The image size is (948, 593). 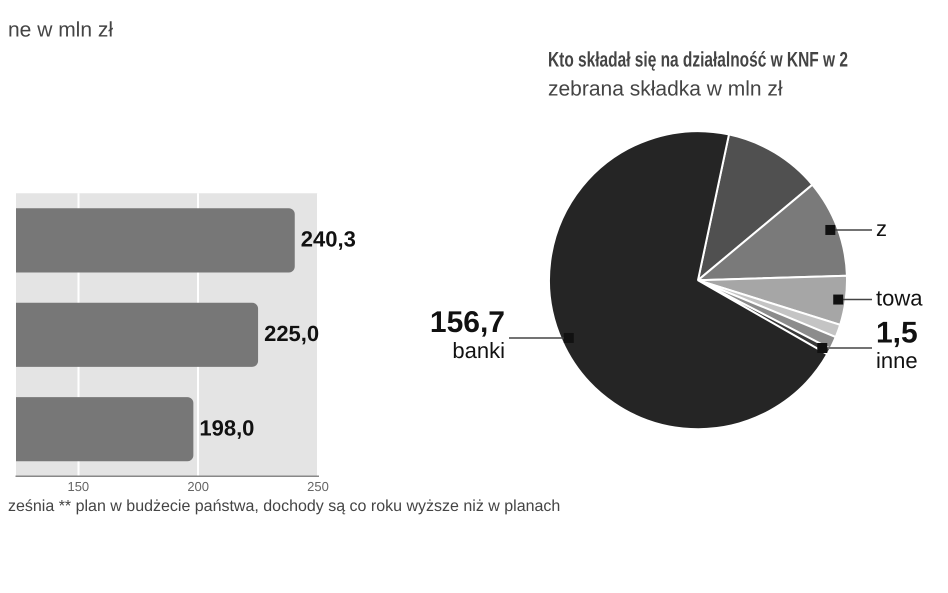 What do you see at coordinates (478, 351) in the screenshot?
I see `slice-label: banki` at bounding box center [478, 351].